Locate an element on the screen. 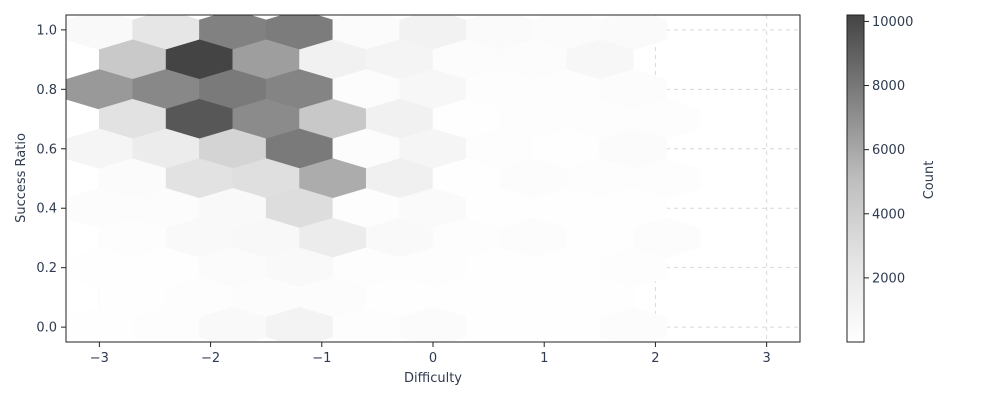 The image size is (1000, 404). colorbar-tick-label: 8000 is located at coordinates (888, 86).